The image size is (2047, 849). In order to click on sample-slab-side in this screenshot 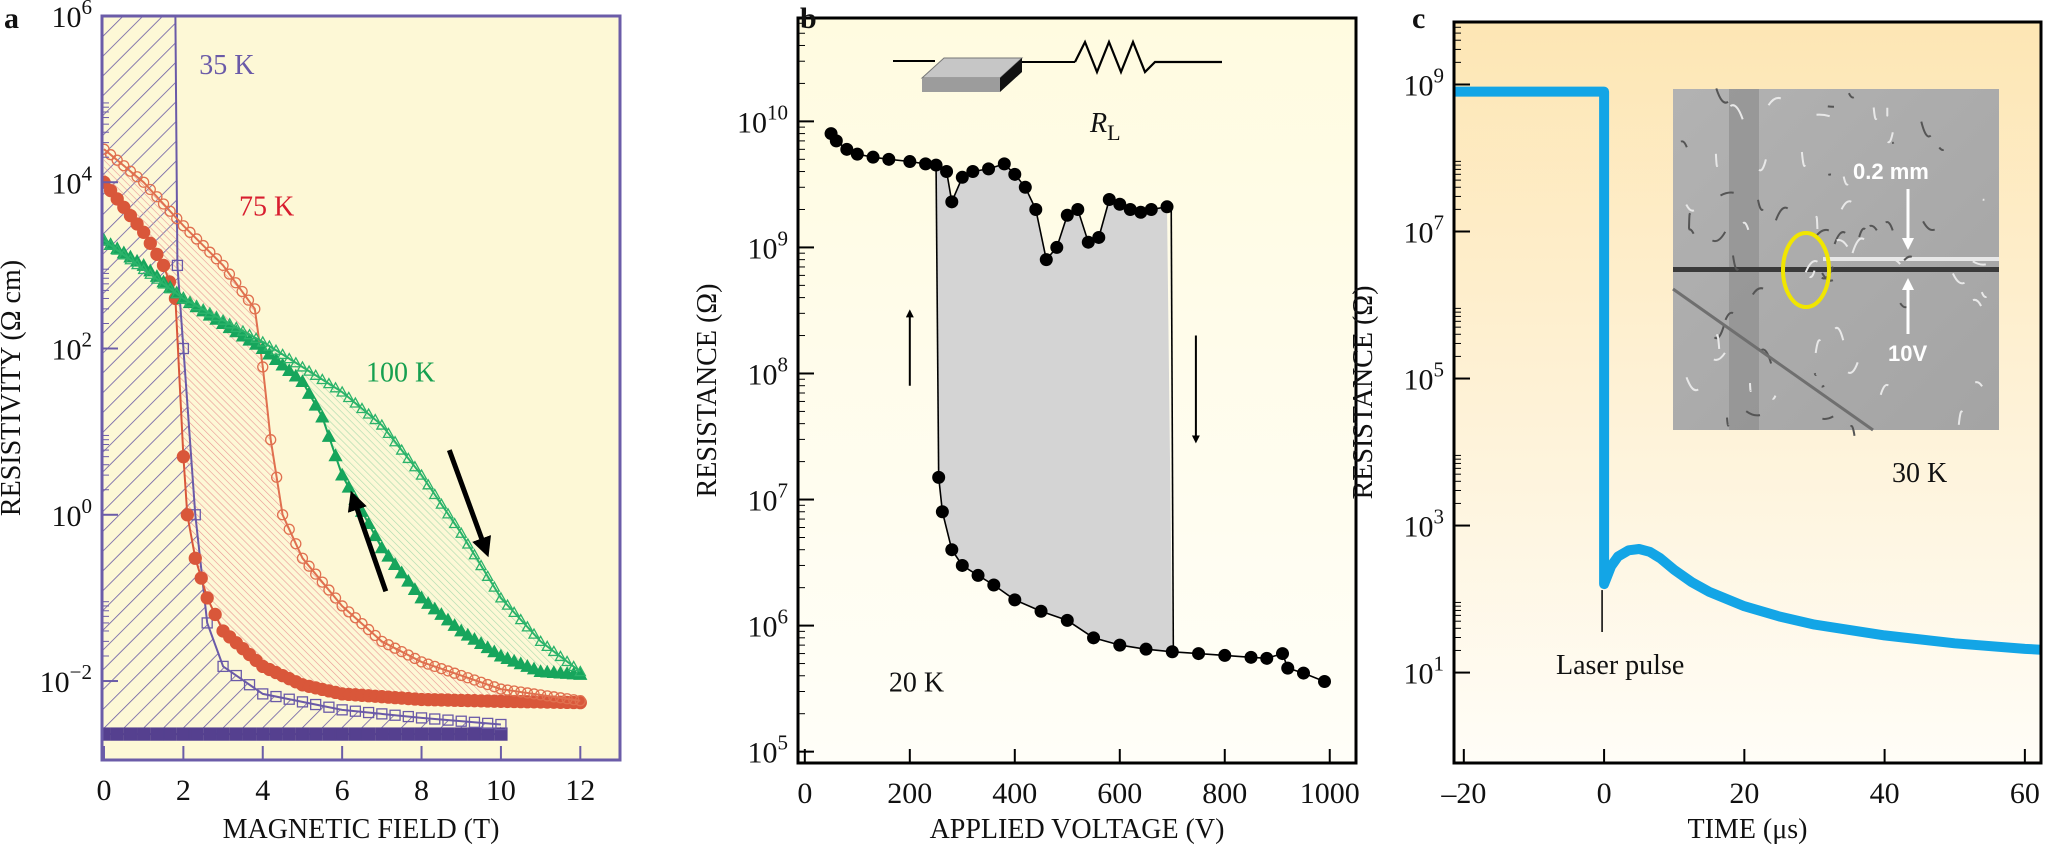, I will do `click(1011, 75)`.